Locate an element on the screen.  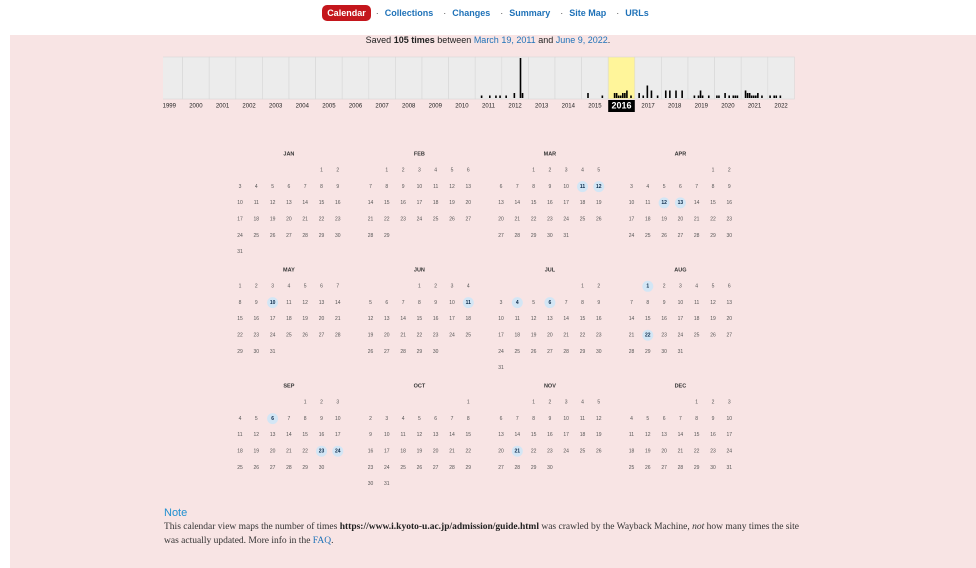
day: 24 is located at coordinates (338, 452).